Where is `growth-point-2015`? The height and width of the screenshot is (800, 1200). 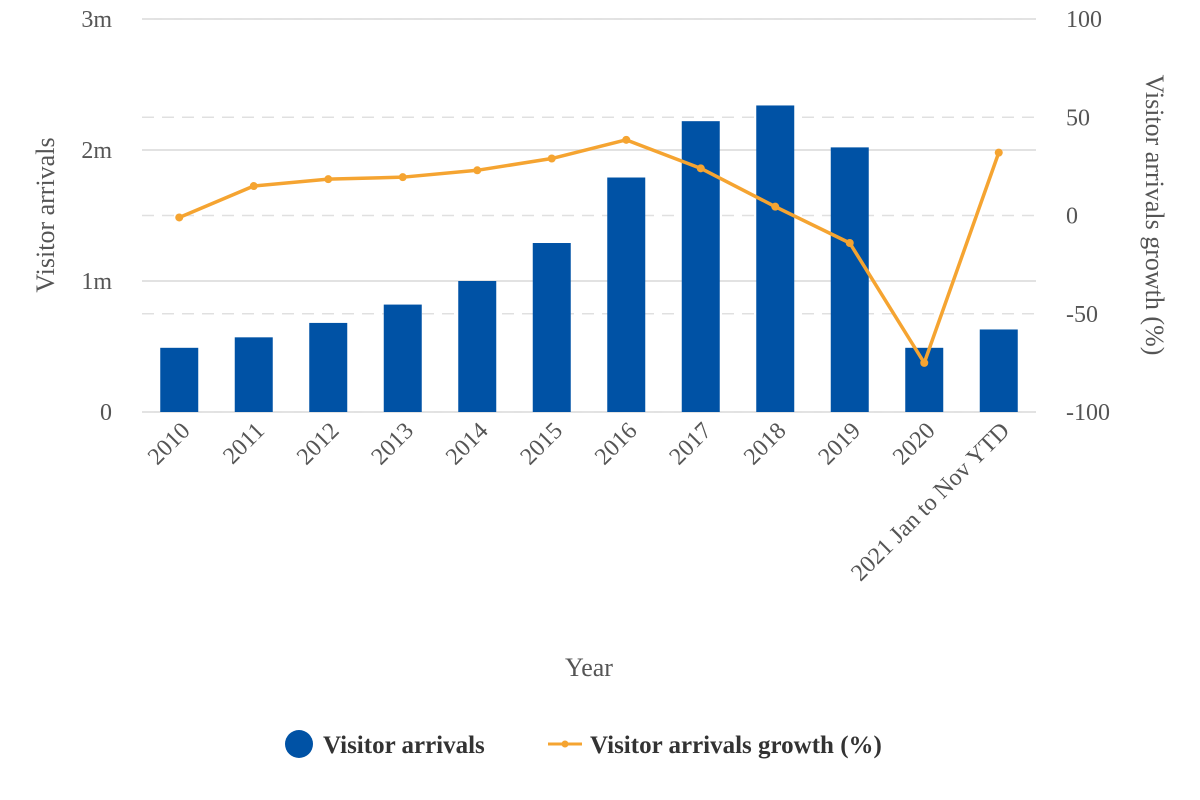
growth-point-2015 is located at coordinates (551, 158).